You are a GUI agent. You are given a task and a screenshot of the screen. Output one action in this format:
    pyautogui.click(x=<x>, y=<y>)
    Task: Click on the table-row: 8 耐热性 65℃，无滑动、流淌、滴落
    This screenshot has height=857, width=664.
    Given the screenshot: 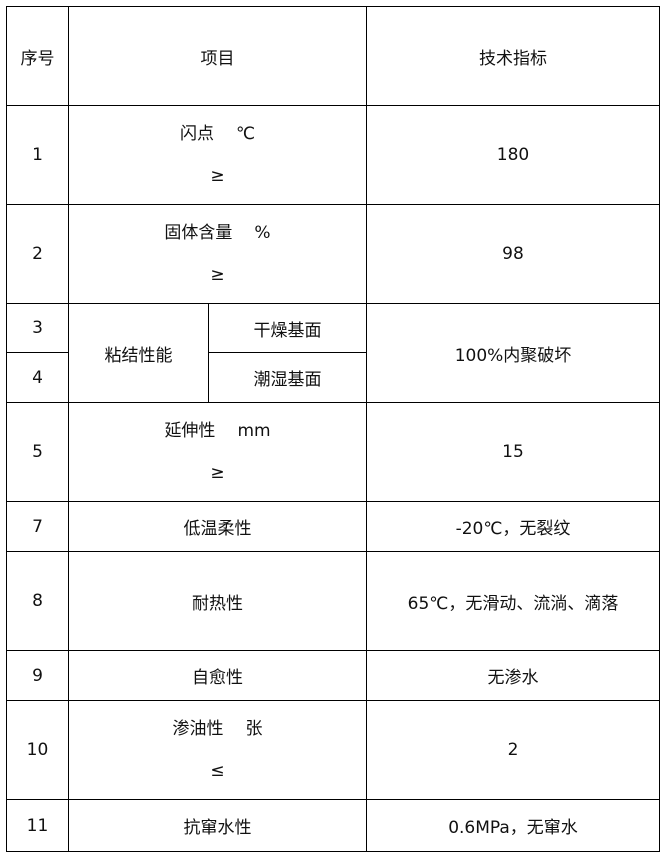 What is the action you would take?
    pyautogui.click(x=333, y=601)
    